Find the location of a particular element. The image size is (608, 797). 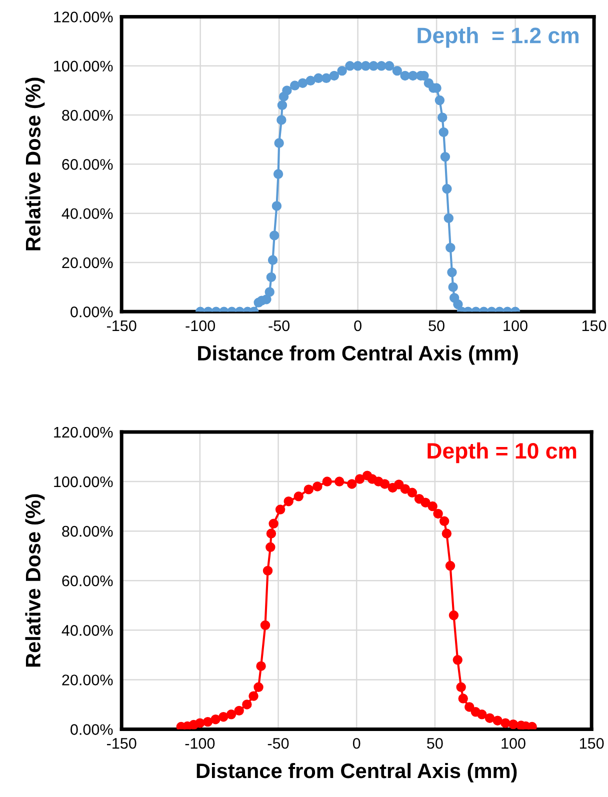

annotation: Depth = 10 cm is located at coordinates (502, 453).